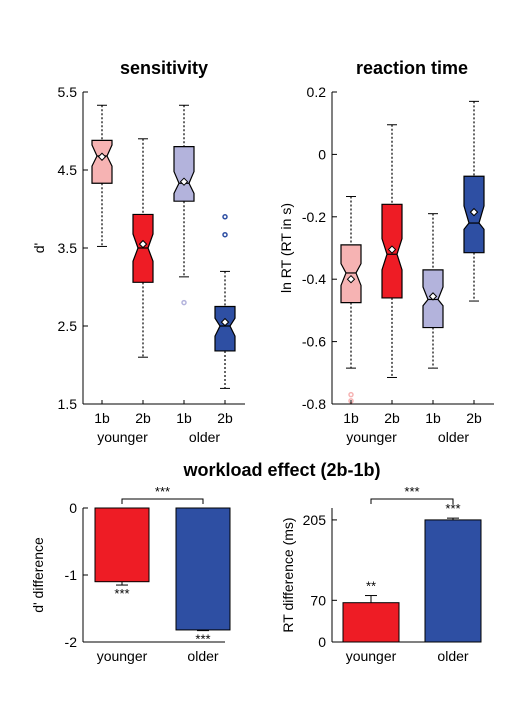  I want to click on y-tick-label: 3.5, so click(68, 248).